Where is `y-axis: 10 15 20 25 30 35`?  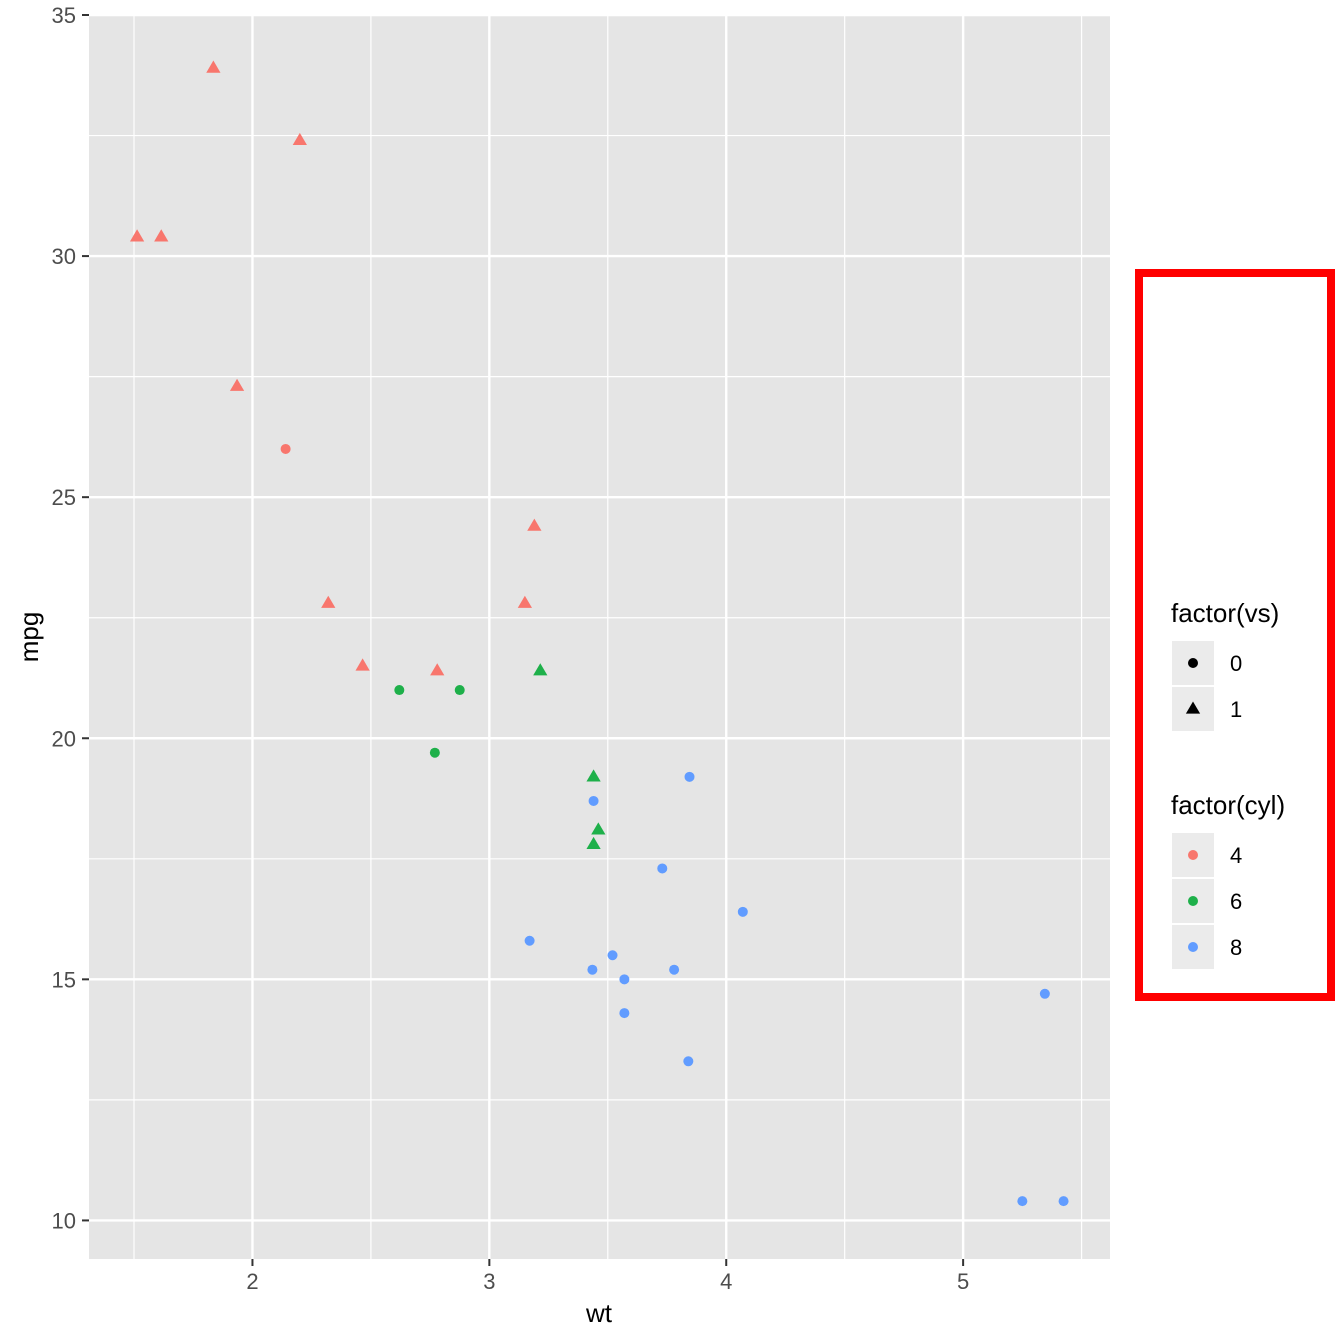
y-axis: 10 15 20 25 30 35 is located at coordinates (70, 618).